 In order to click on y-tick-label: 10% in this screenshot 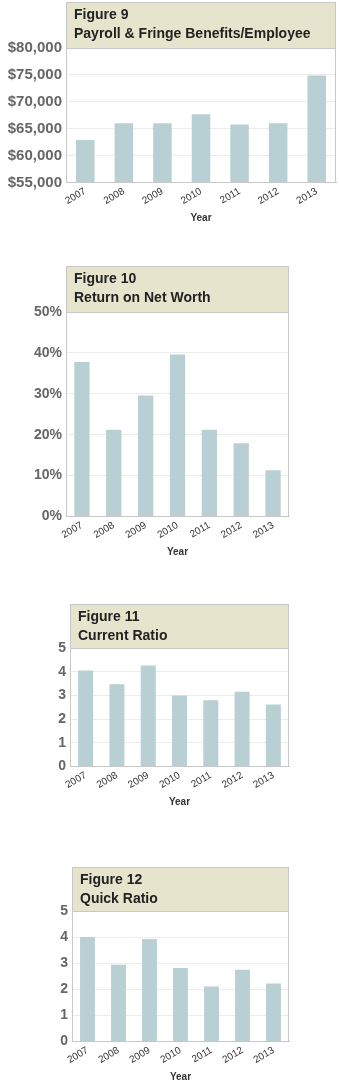, I will do `click(48, 474)`.